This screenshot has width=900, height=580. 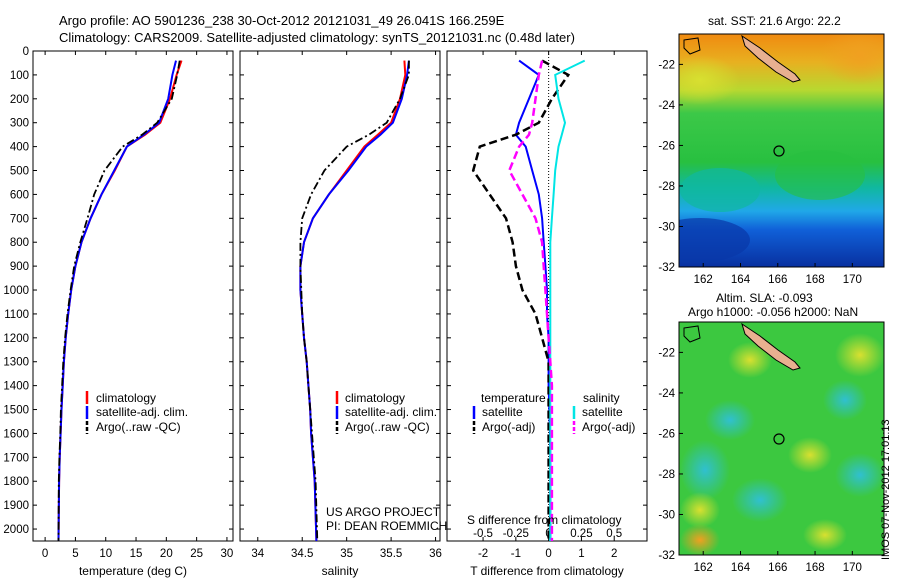 What do you see at coordinates (703, 568) in the screenshot?
I see `lon-tick-label: 162` at bounding box center [703, 568].